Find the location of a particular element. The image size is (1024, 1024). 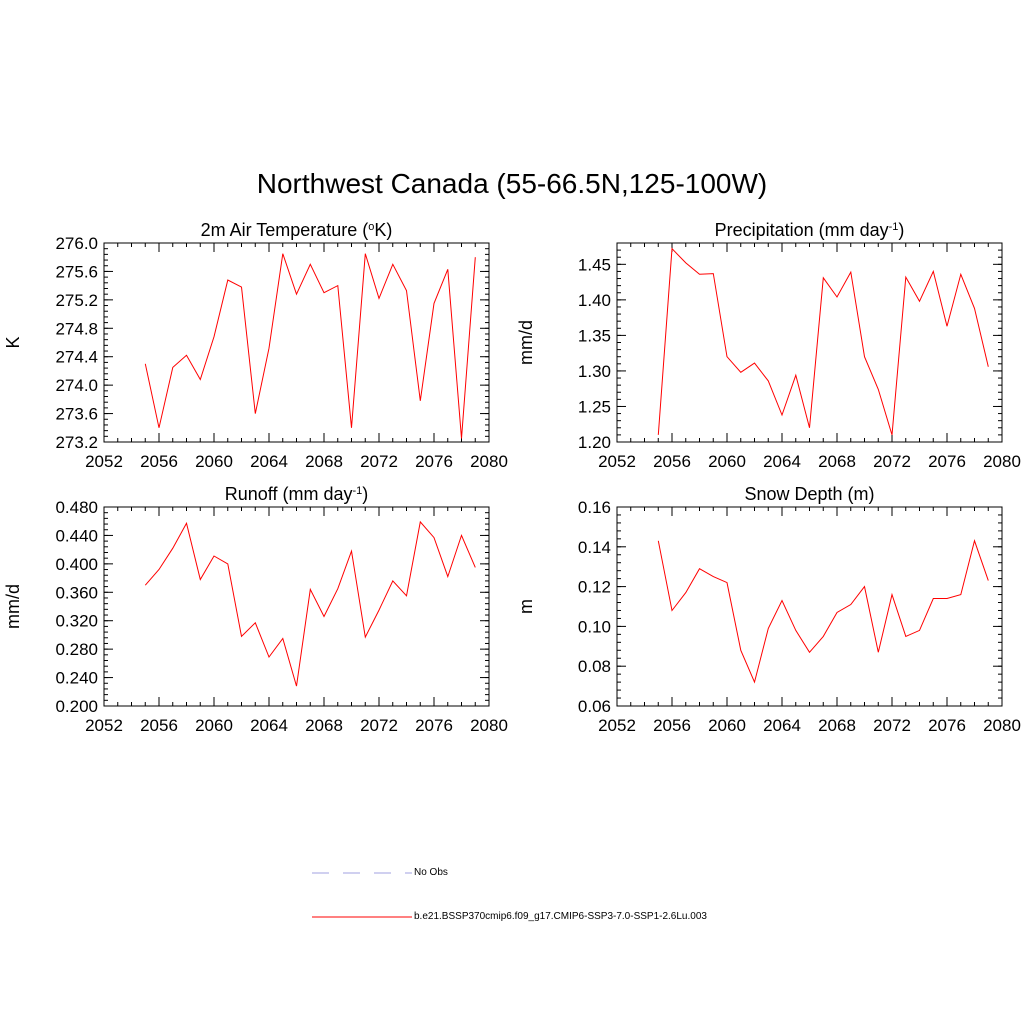

panel-title-main: Runoff (mm day is located at coordinates (289, 494).